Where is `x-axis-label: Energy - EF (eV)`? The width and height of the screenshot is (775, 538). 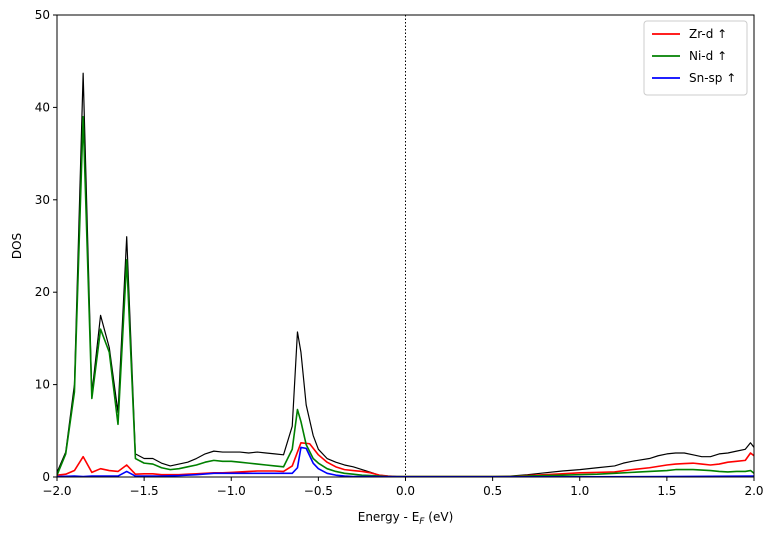
x-axis-label: Energy - EF (eV) is located at coordinates (406, 518).